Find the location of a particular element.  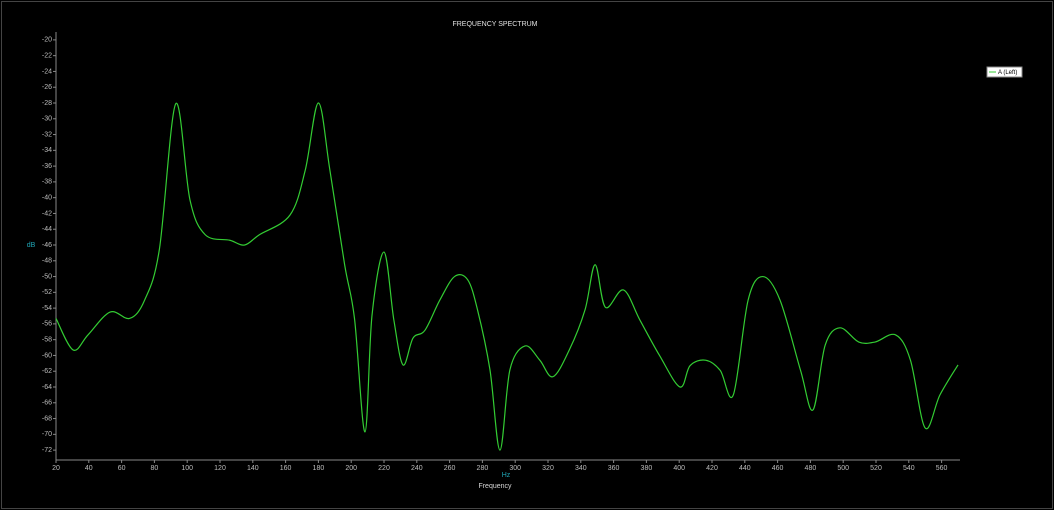

x-tick-label: 400 is located at coordinates (679, 468).